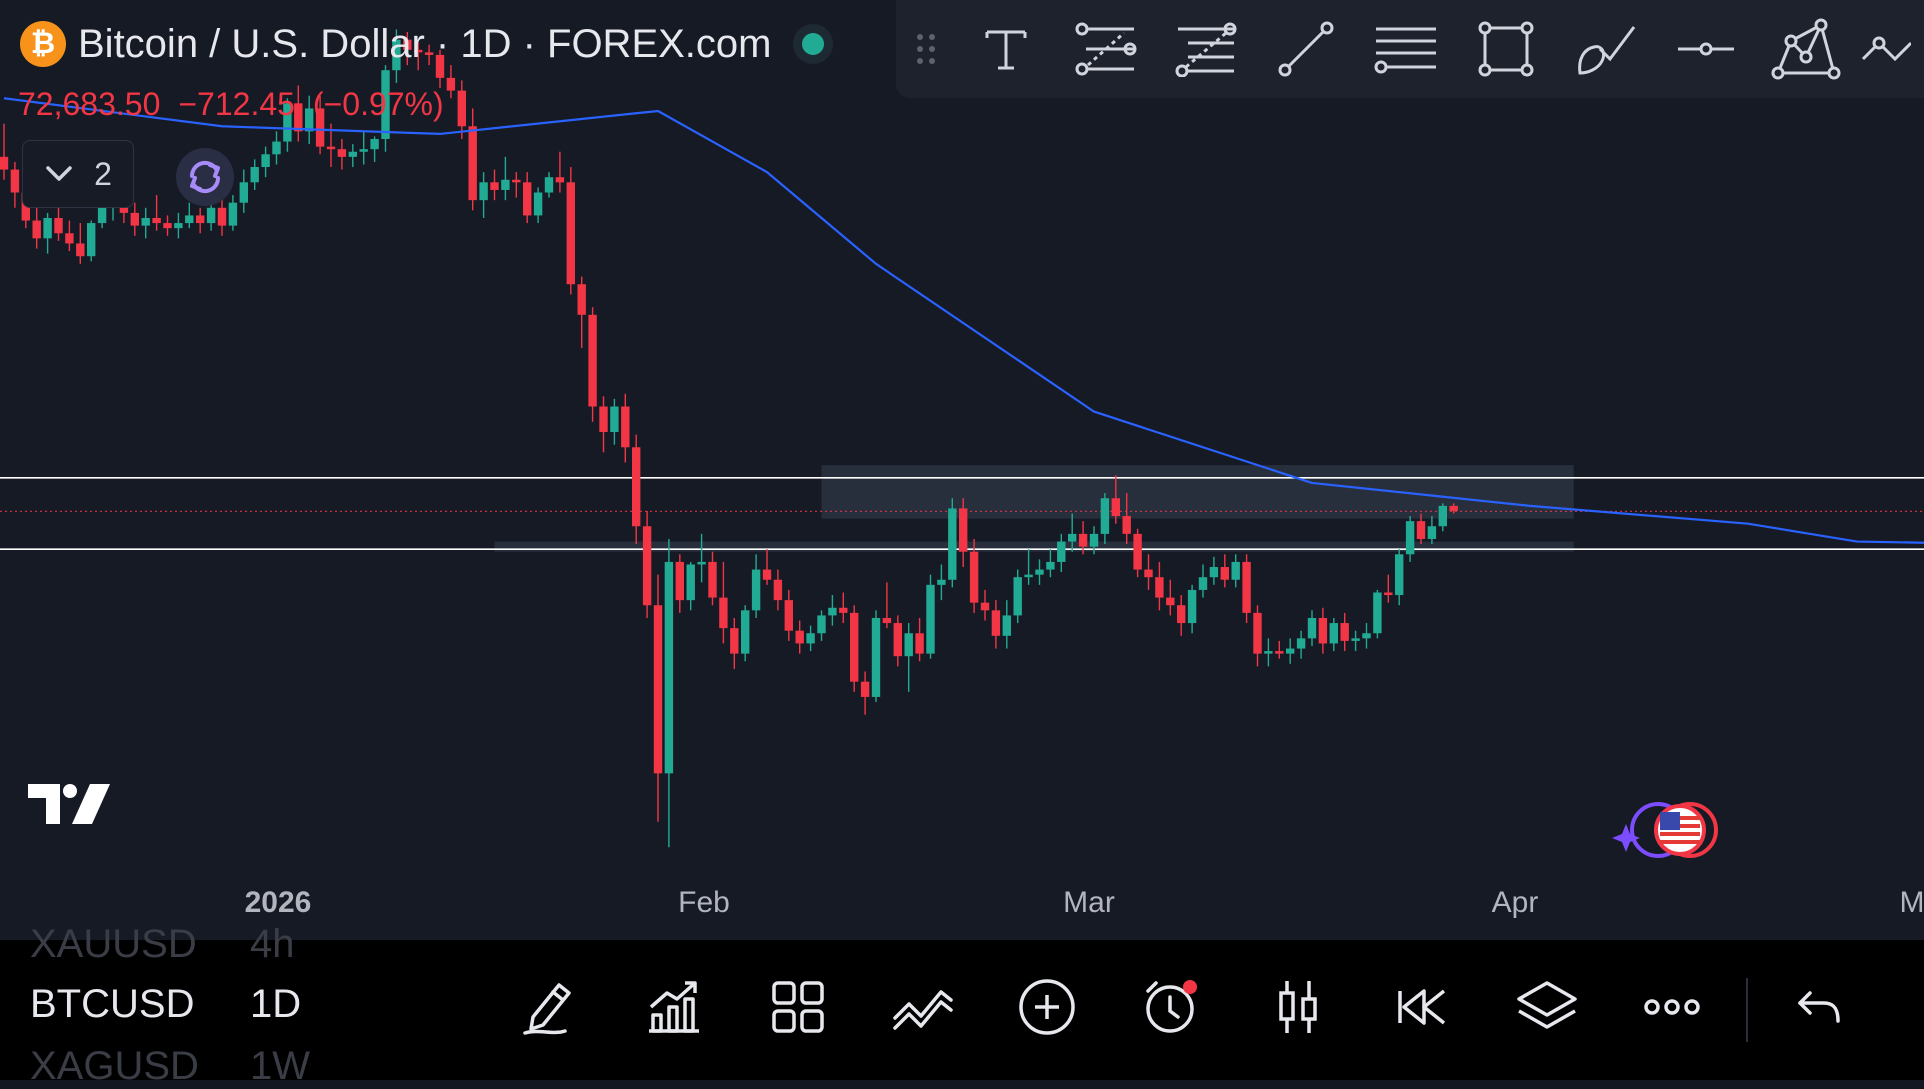 Image resolution: width=1924 pixels, height=1089 pixels. Describe the element at coordinates (1912, 903) in the screenshot. I see `time-tick: M` at that location.